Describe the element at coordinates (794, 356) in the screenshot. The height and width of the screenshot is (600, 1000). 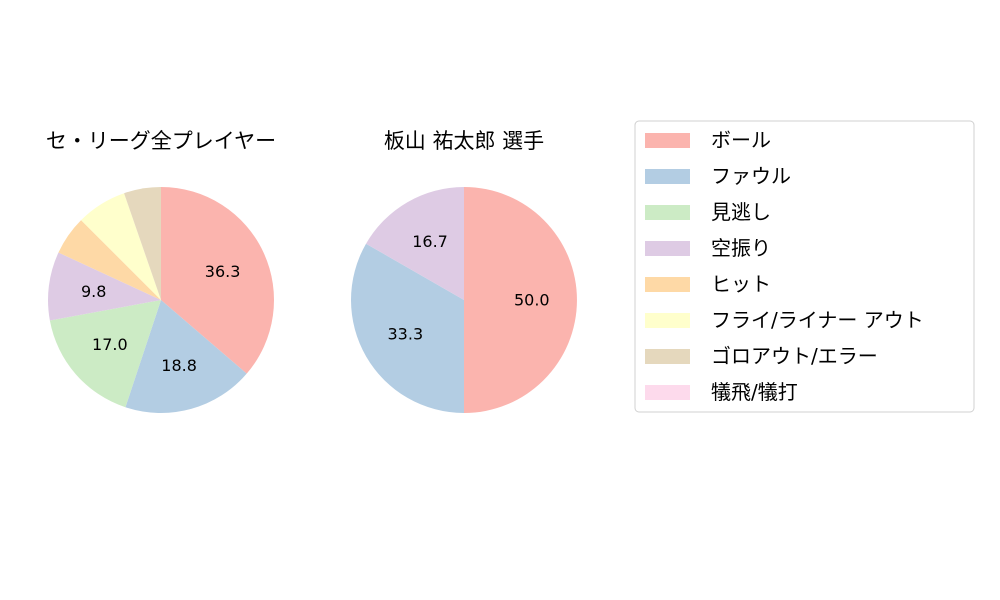
I see `legend-label-6: ゴロアウト/エラー` at that location.